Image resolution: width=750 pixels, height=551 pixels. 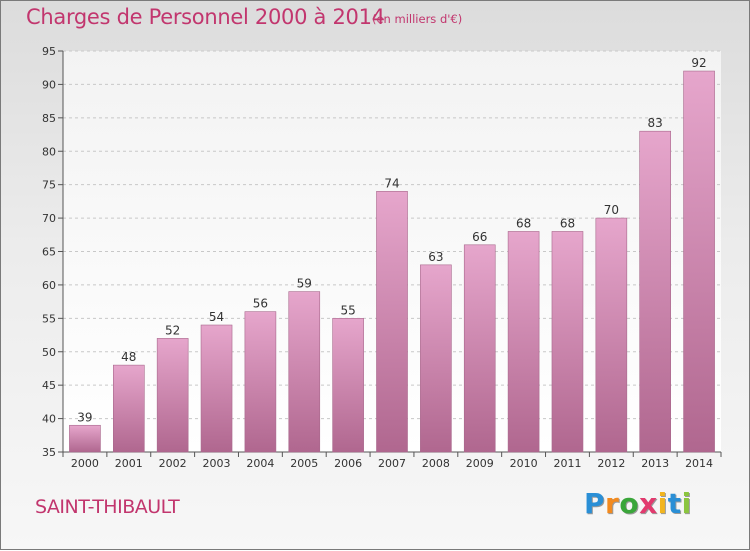 What do you see at coordinates (128, 357) in the screenshot?
I see `data-label-2001: 48` at bounding box center [128, 357].